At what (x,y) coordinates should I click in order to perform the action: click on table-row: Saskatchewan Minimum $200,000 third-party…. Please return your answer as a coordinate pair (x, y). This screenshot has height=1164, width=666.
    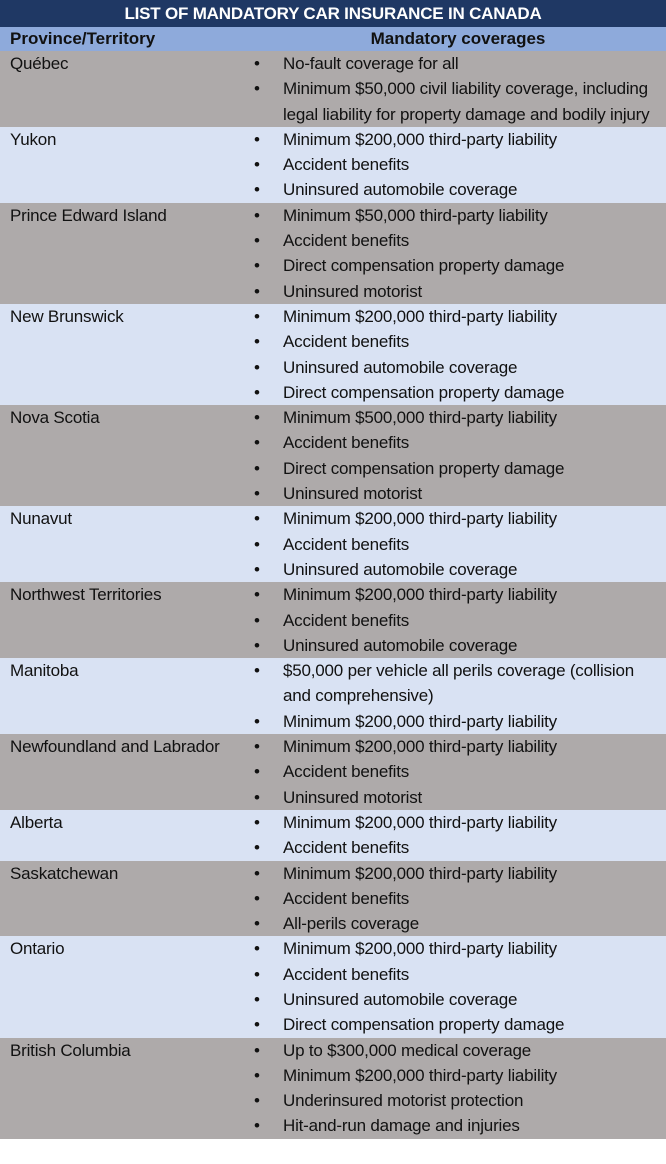
    Looking at the image, I should click on (333, 898).